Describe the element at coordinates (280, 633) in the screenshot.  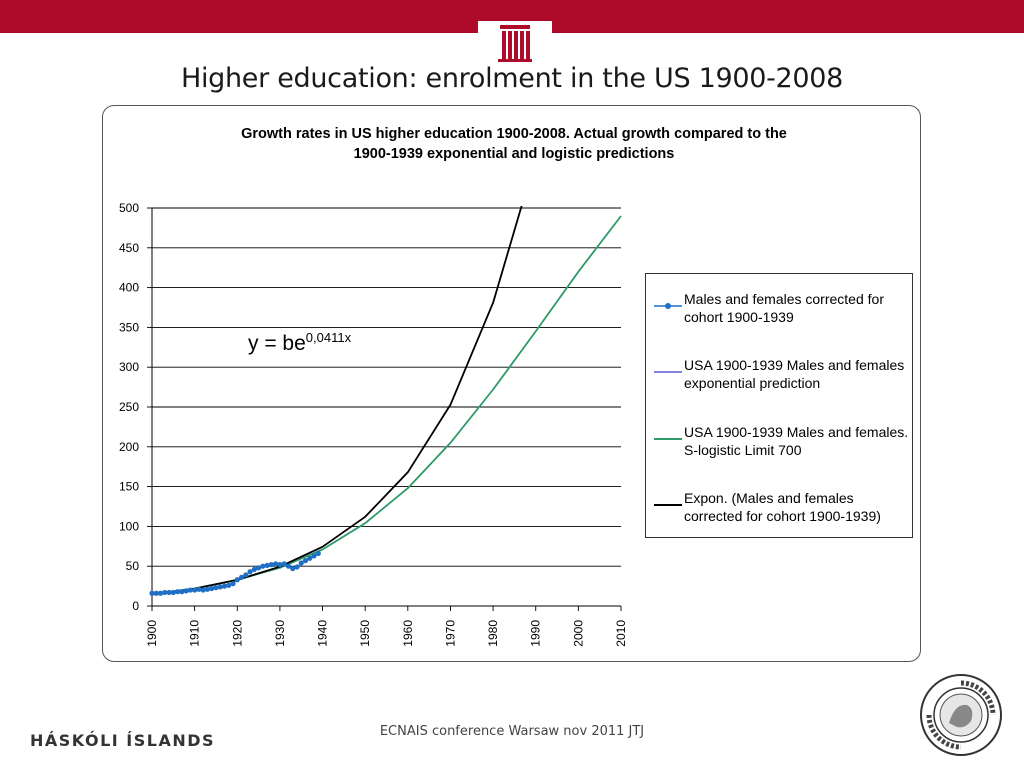
I see `x-tick-label: 1930` at that location.